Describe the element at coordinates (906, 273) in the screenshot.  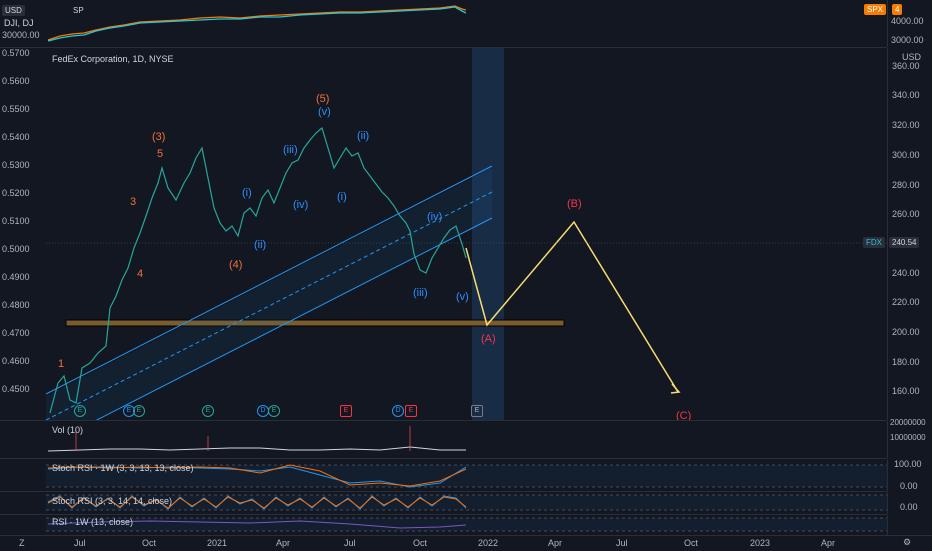
I see `price-tick: 240.00` at that location.